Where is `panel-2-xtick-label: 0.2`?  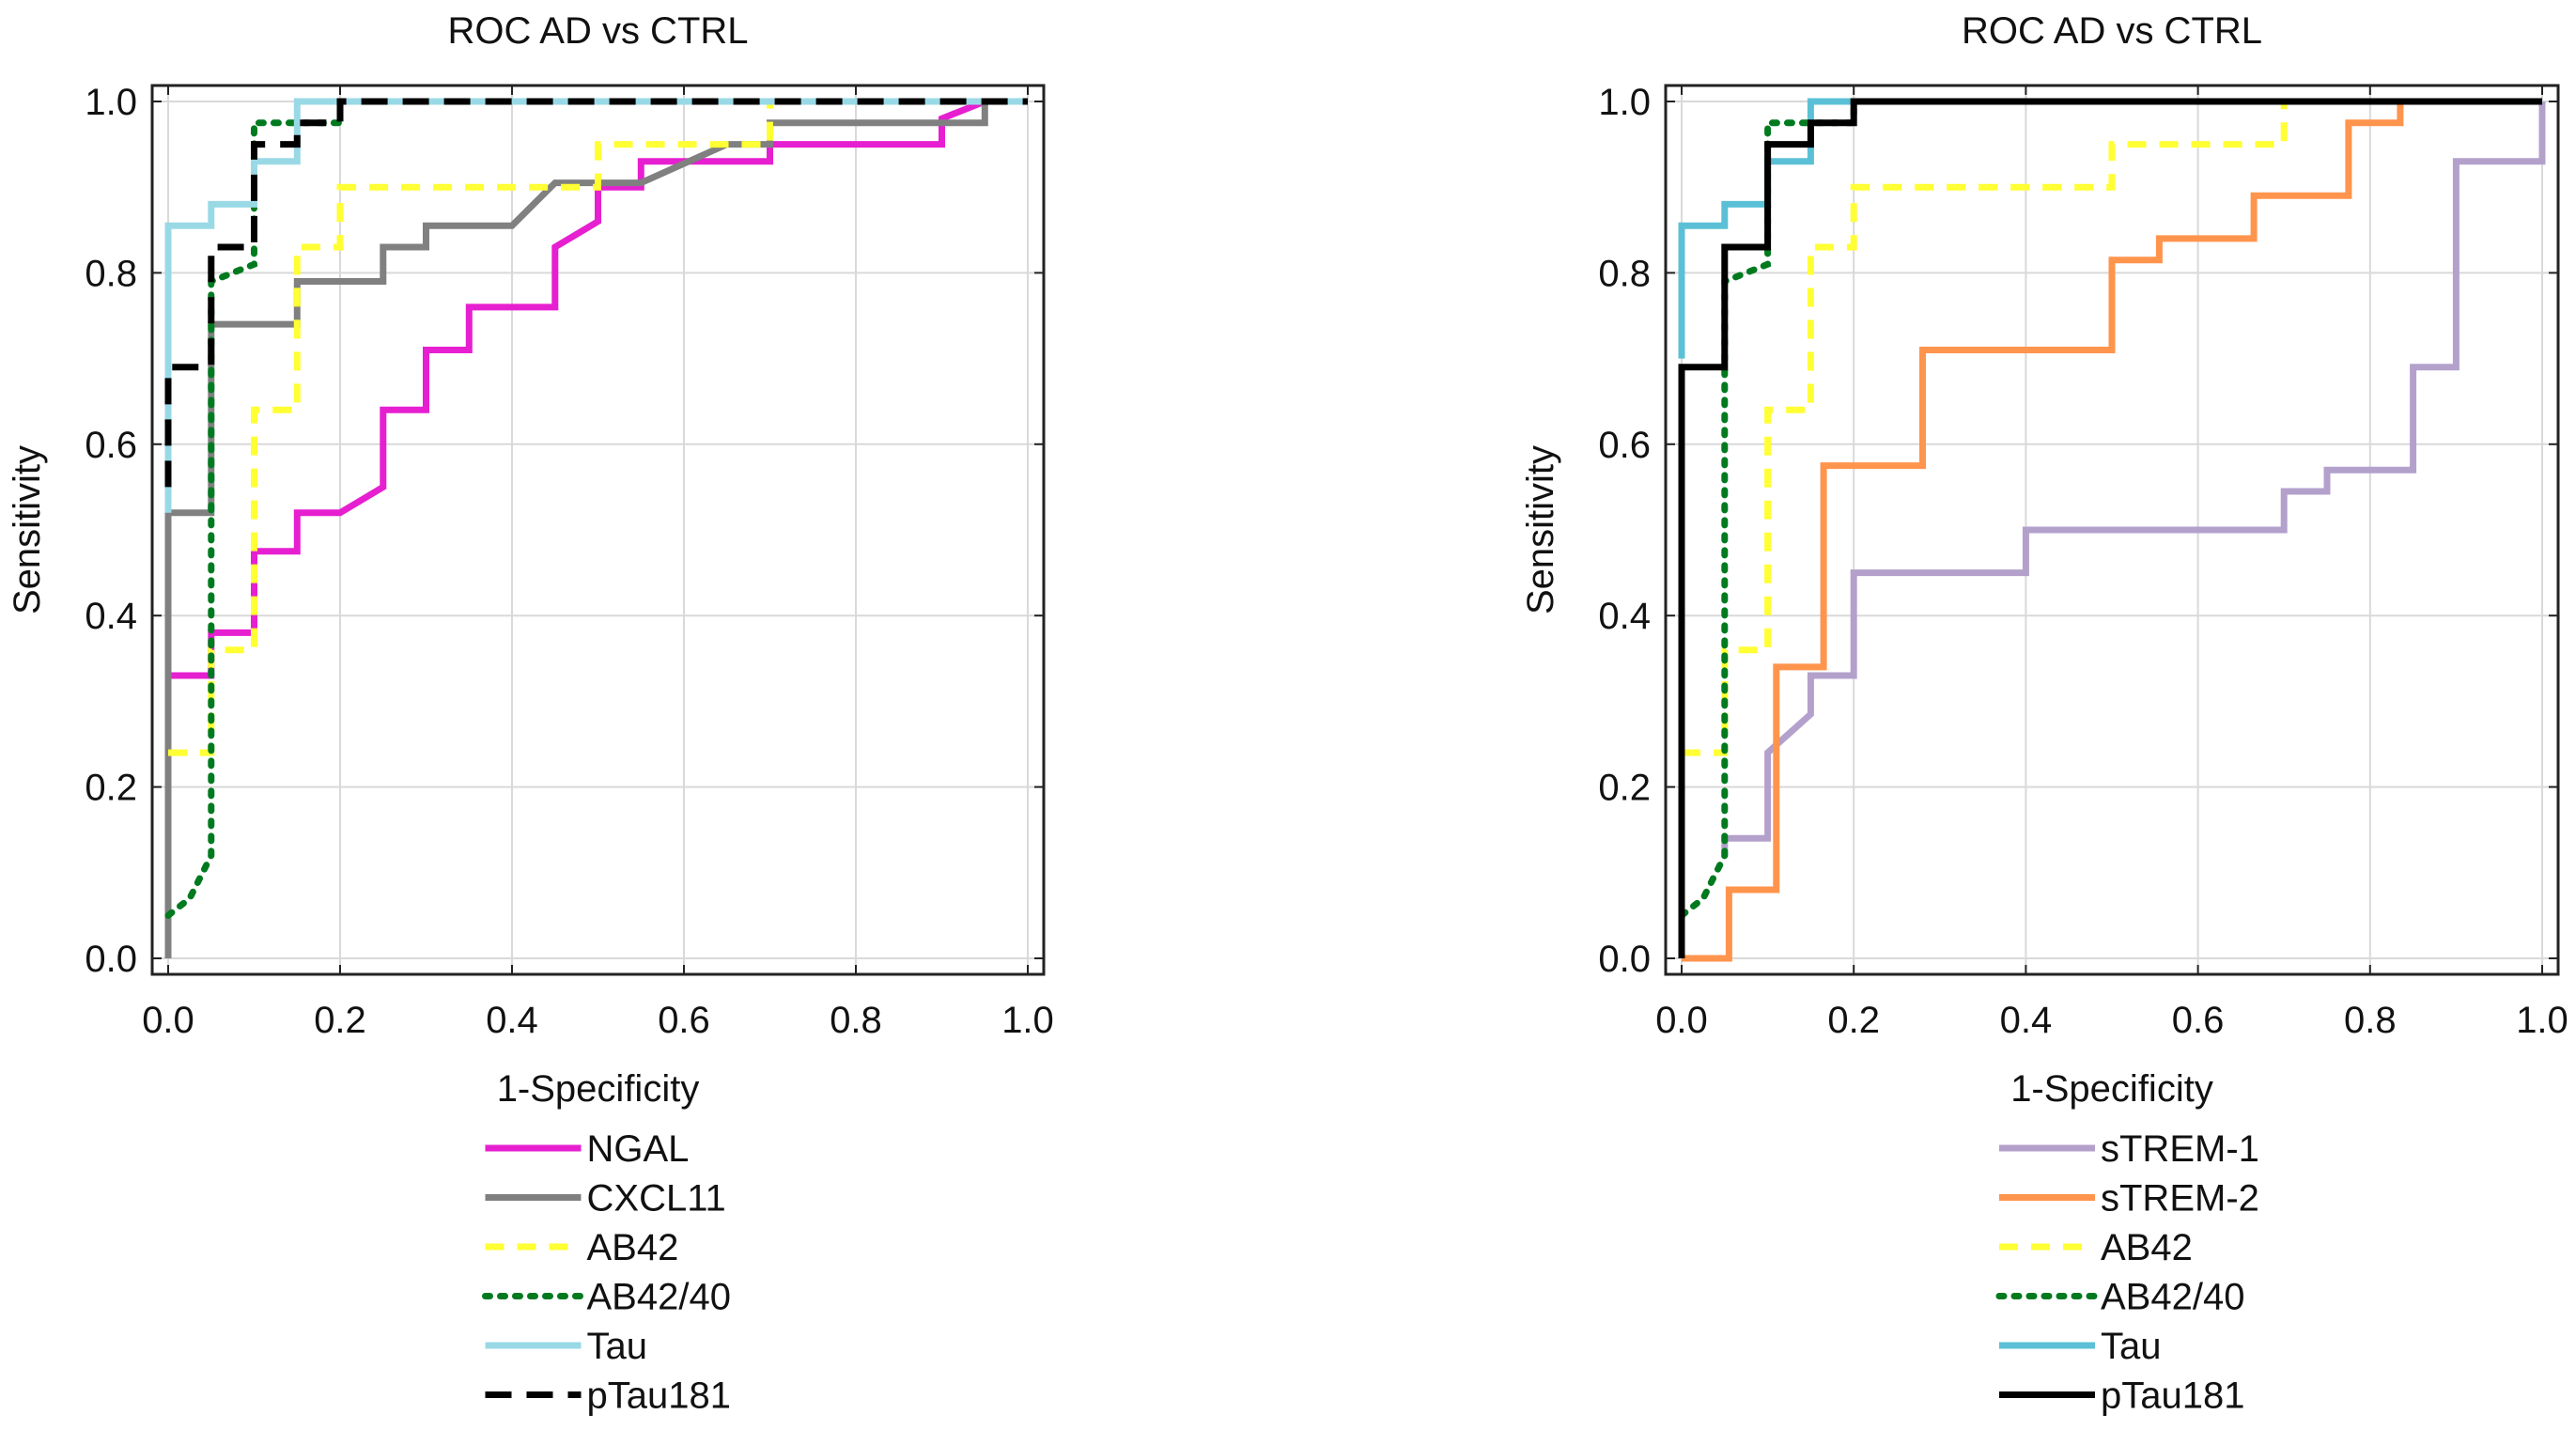
panel-2-xtick-label: 0.2 is located at coordinates (1854, 1020).